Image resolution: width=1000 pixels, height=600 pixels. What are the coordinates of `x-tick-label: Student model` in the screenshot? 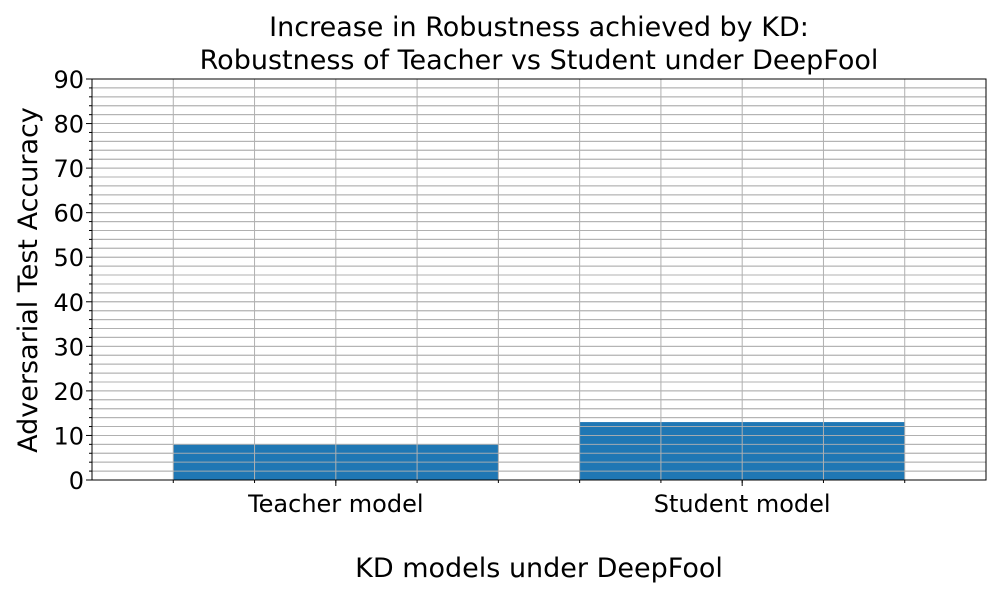 It's located at (742, 504).